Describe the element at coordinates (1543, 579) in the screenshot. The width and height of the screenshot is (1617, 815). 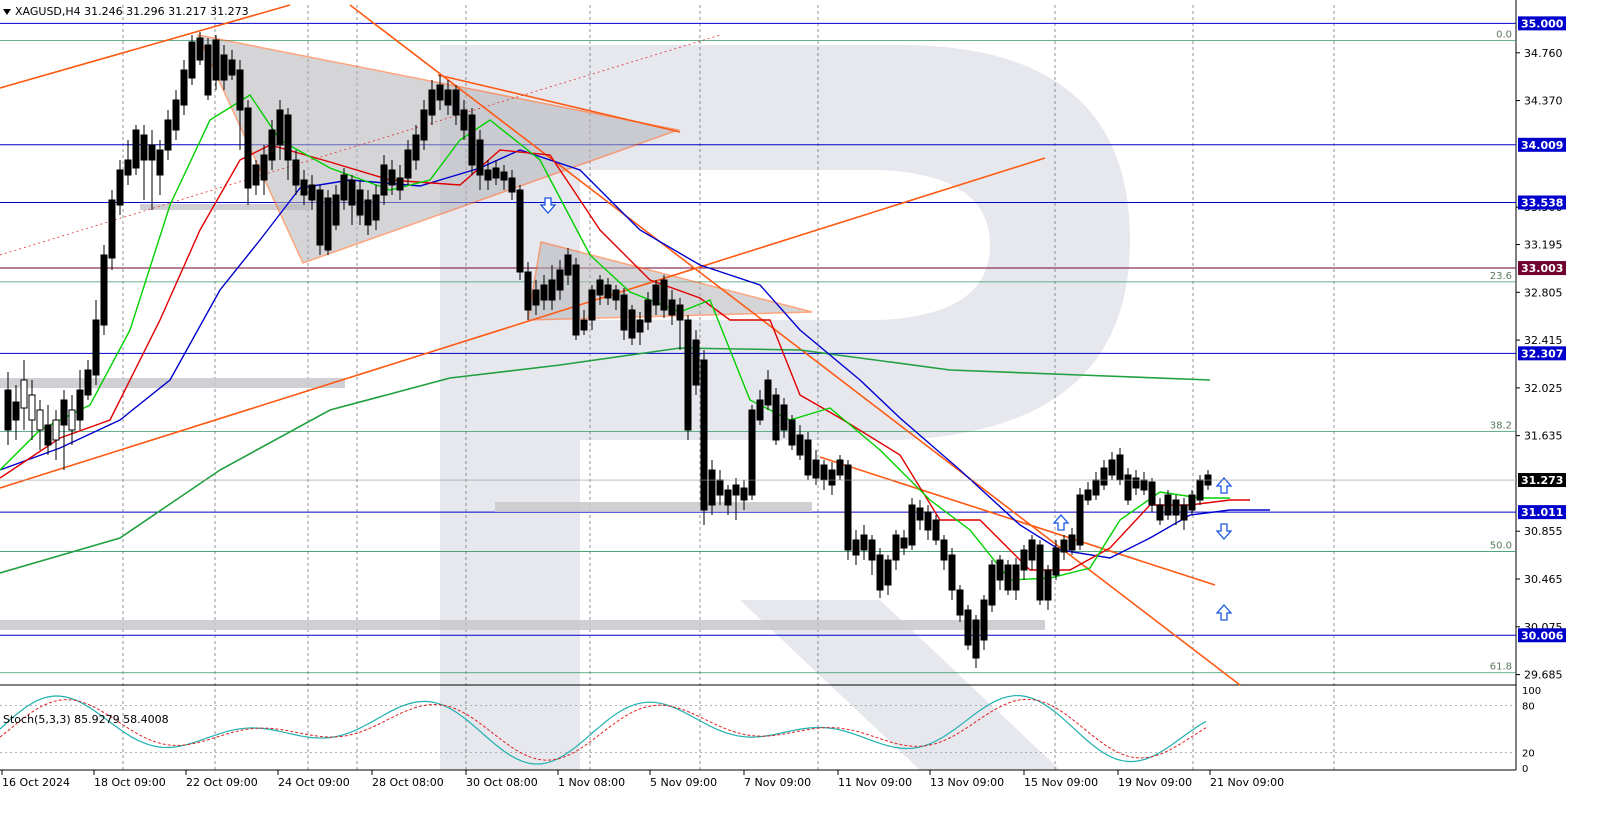
I see `price-tick-label: 30.465` at that location.